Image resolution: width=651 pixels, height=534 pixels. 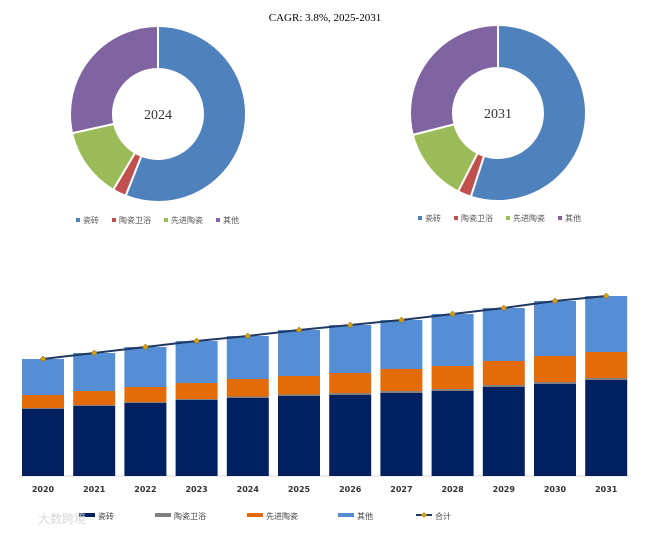 I want to click on x-tick-label: 2027, so click(x=401, y=489).